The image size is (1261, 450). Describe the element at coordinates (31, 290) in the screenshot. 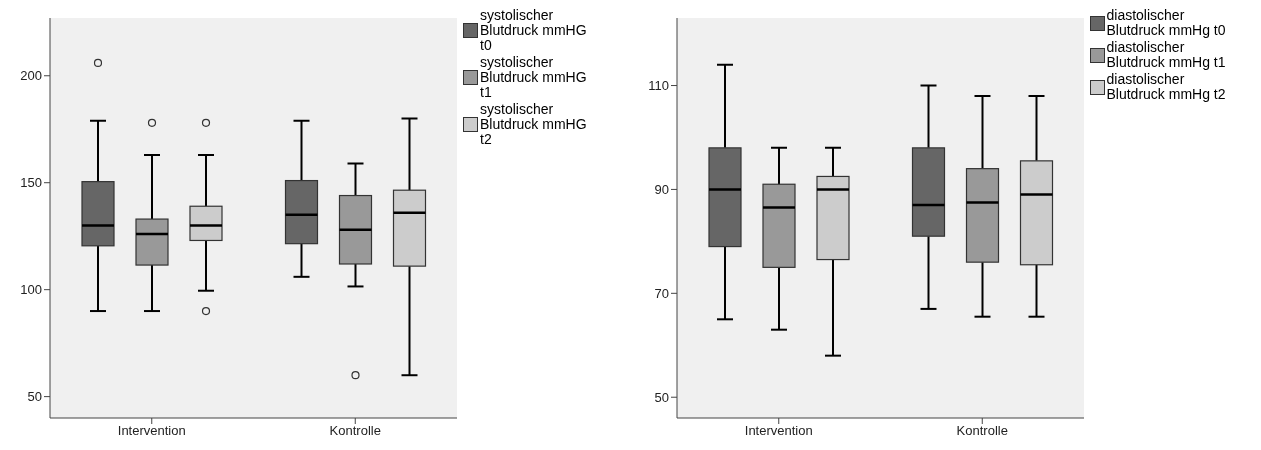

I see `y-tick-label: 100` at that location.